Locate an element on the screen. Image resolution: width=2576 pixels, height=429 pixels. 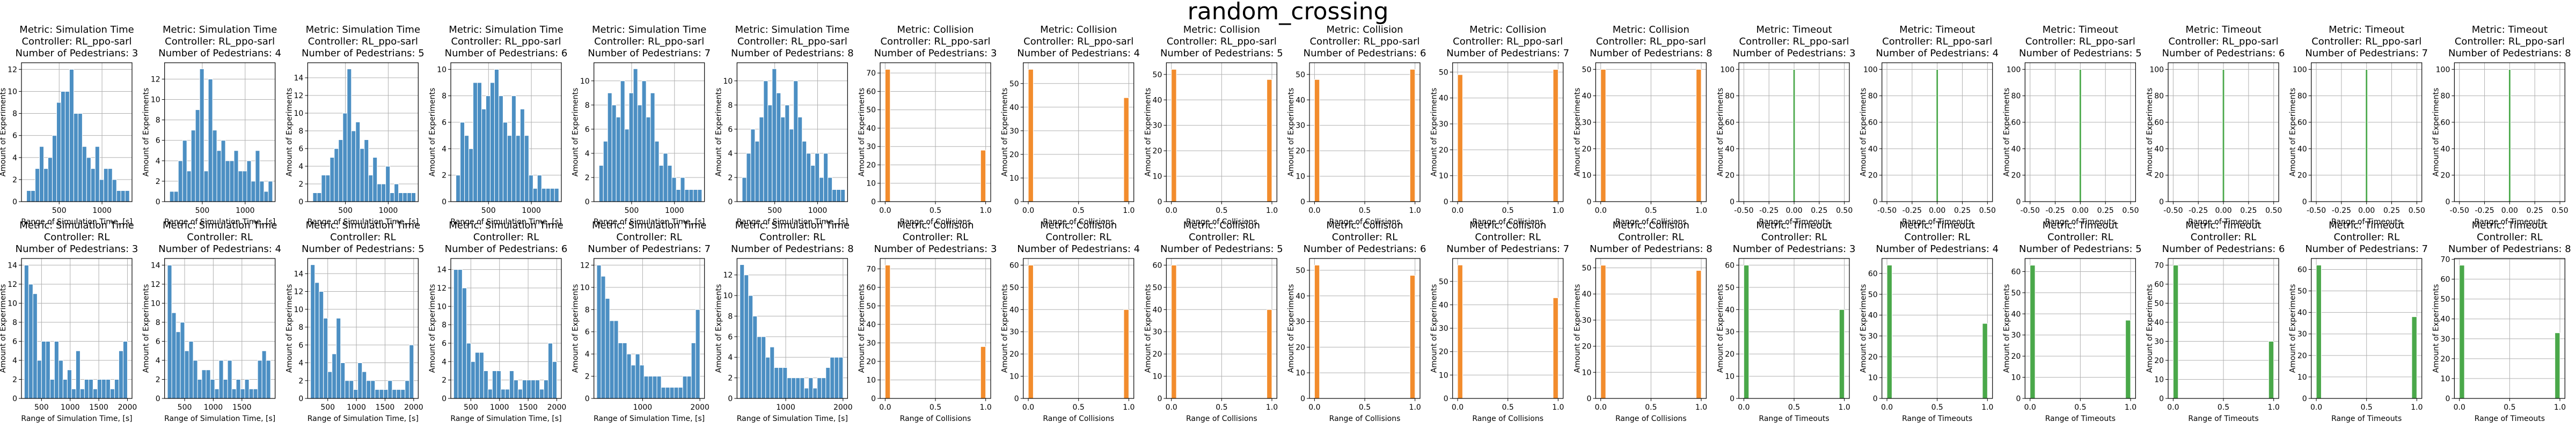
subplot-title-line: Number of Pedestrians: 6 is located at coordinates (506, 53).